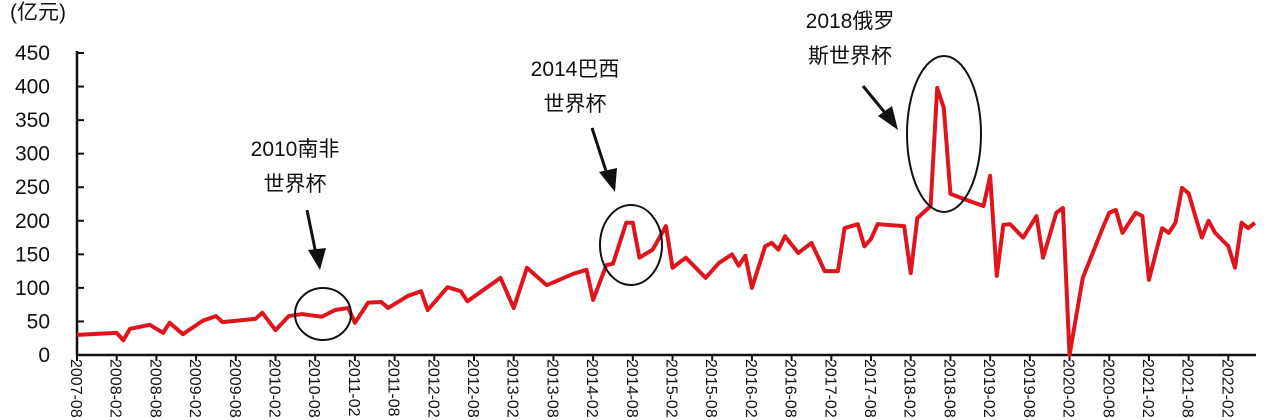 This screenshot has height=420, width=1280. What do you see at coordinates (850, 21) in the screenshot?
I see `annotation-2018-line1: 2018俄罗` at bounding box center [850, 21].